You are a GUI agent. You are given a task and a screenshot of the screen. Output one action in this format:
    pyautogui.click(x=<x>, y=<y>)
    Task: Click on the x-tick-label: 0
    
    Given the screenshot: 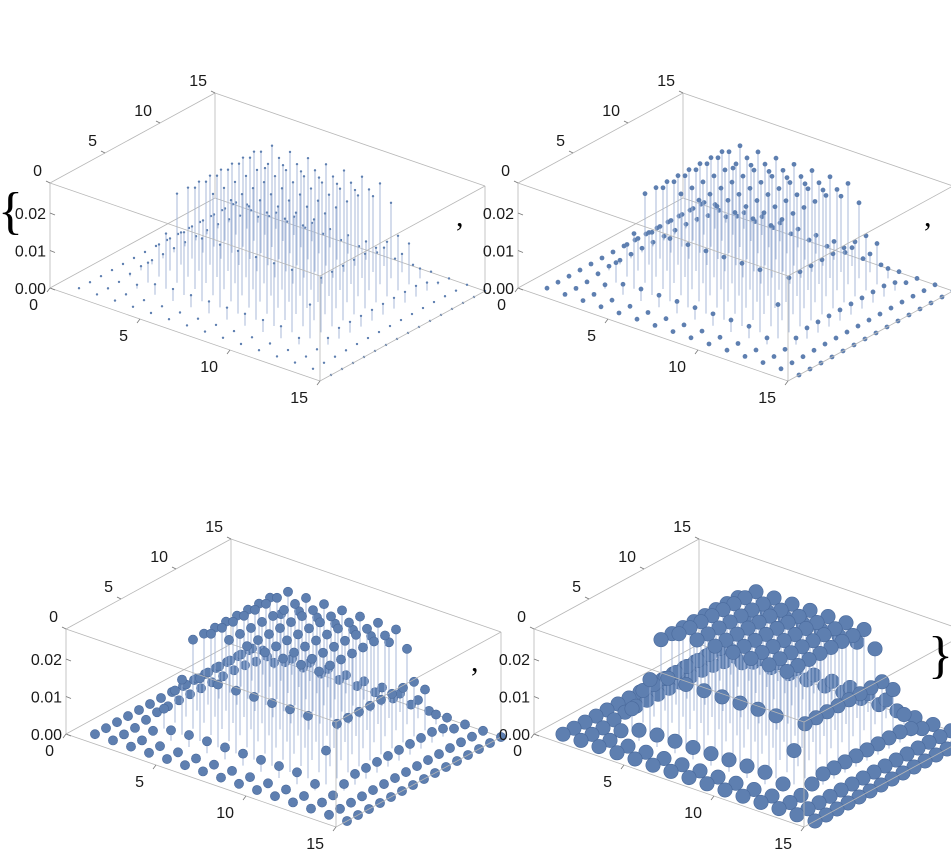 What is the action you would take?
    pyautogui.click(x=49, y=751)
    